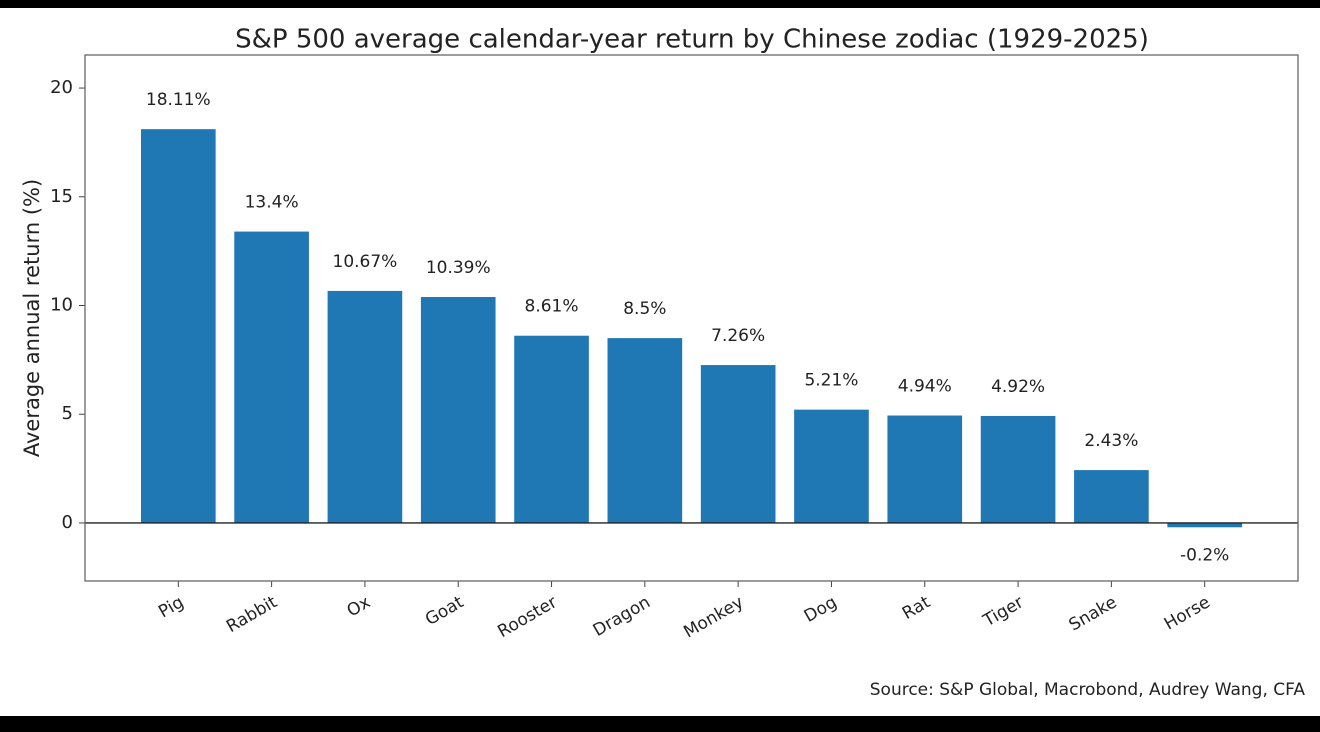  What do you see at coordinates (1204, 555) in the screenshot?
I see `value-label: -0.2%` at bounding box center [1204, 555].